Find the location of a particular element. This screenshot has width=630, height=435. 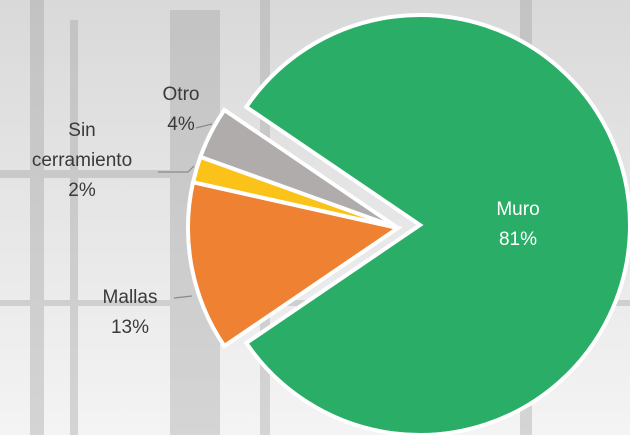

value-label: 81% is located at coordinates (518, 239).